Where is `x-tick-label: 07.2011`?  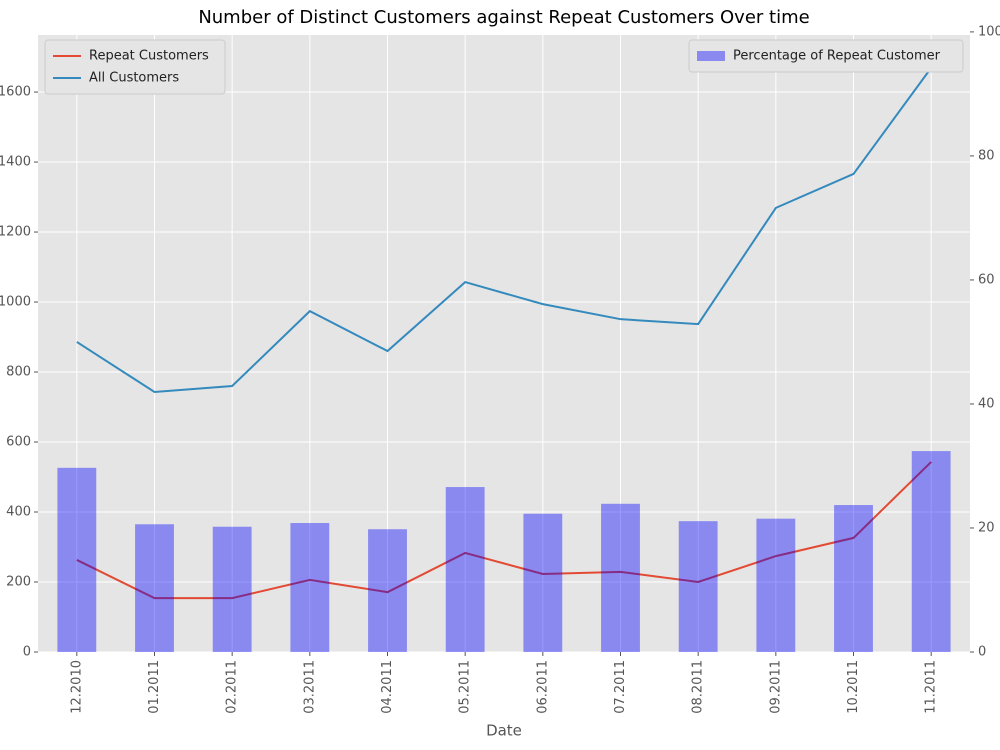 x-tick-label: 07.2011 is located at coordinates (620, 687).